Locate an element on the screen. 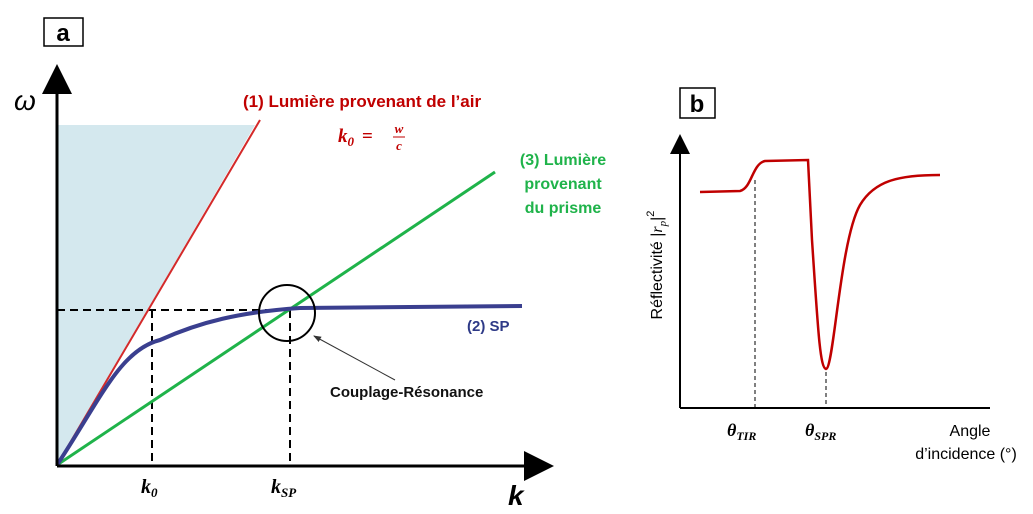 The width and height of the screenshot is (1033, 514). curve-label: (1) Lumière provenant de l’air is located at coordinates (362, 101).